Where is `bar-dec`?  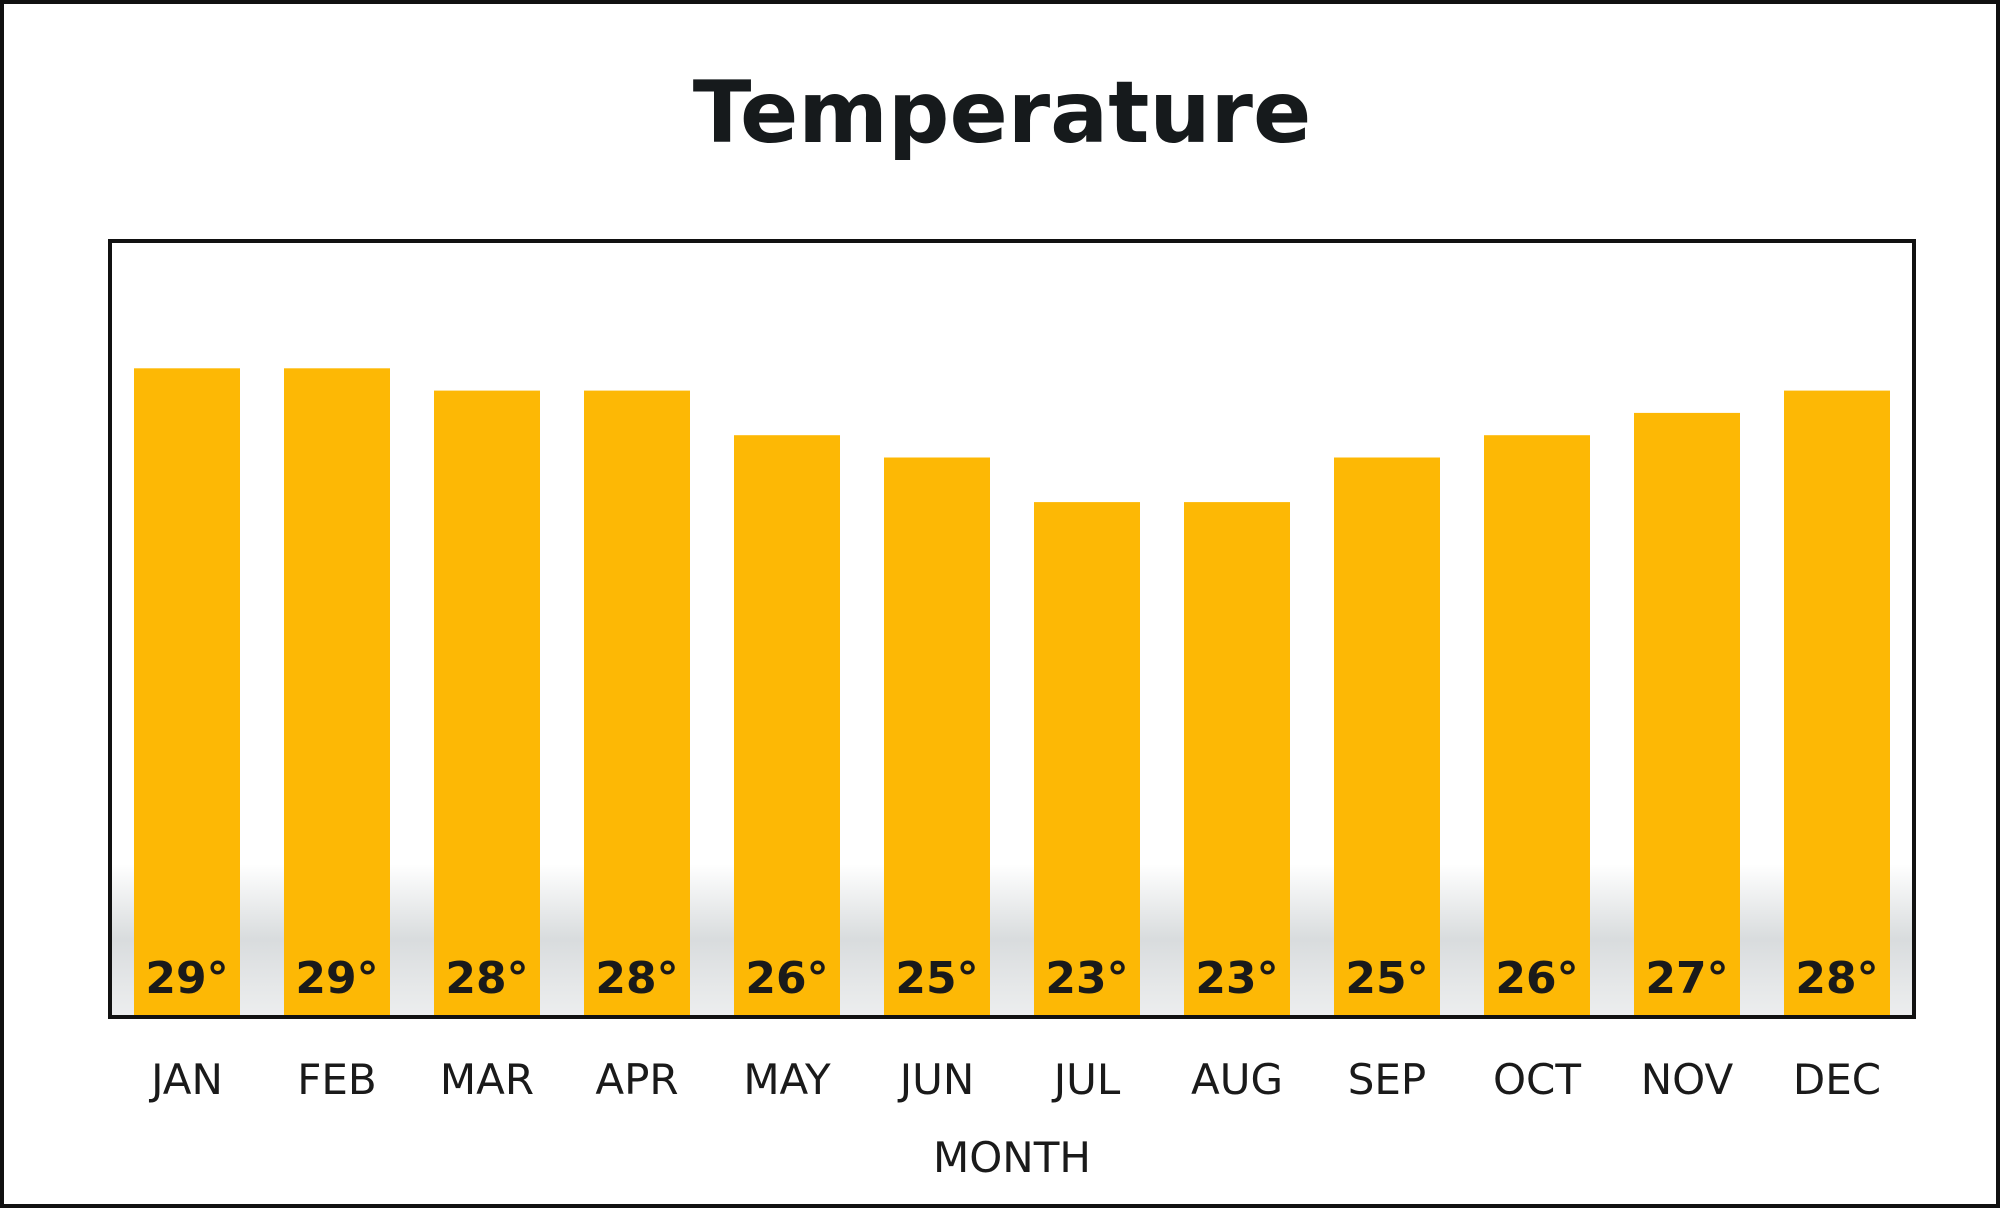 bar-dec is located at coordinates (1837, 703).